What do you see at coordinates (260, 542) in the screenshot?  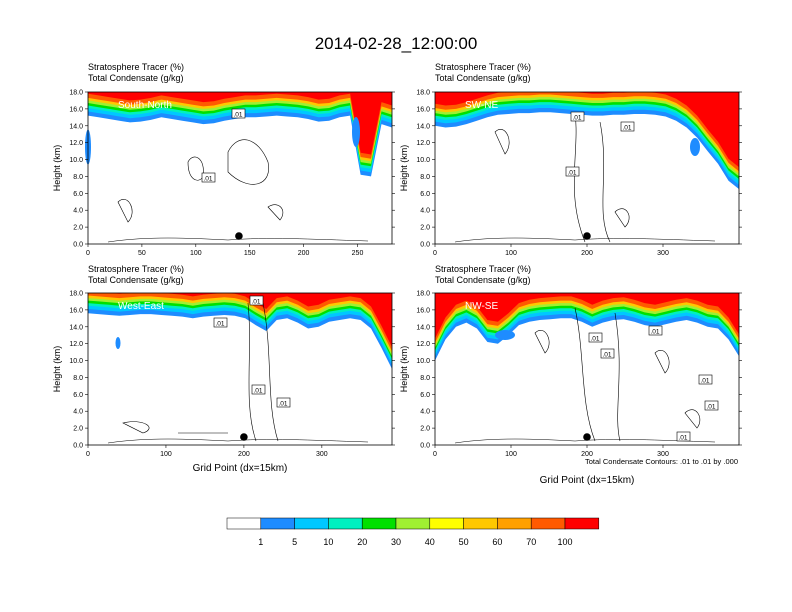 I see `colorbar-label: 1` at bounding box center [260, 542].